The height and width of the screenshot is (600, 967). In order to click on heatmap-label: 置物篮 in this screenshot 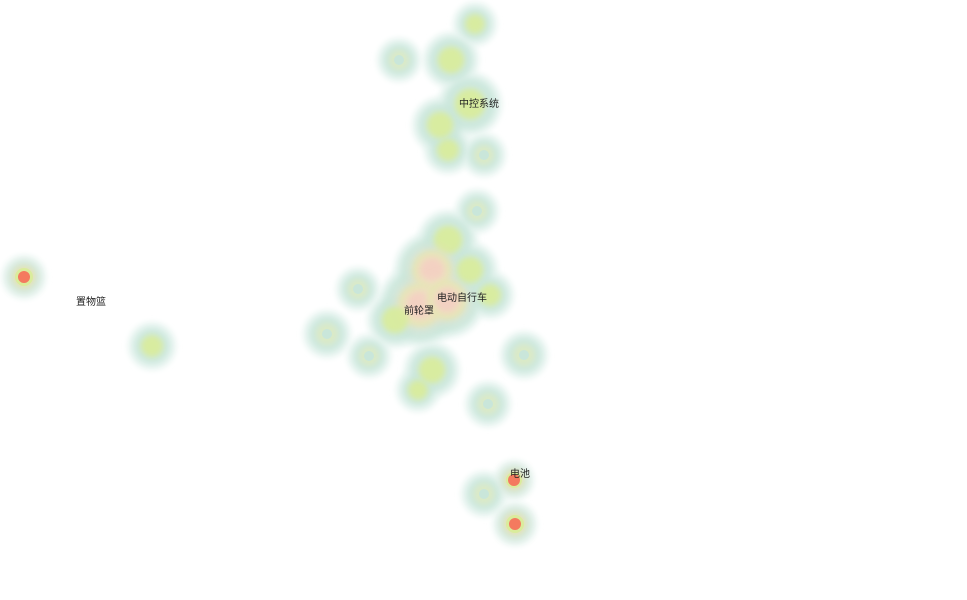, I will do `click(91, 301)`.